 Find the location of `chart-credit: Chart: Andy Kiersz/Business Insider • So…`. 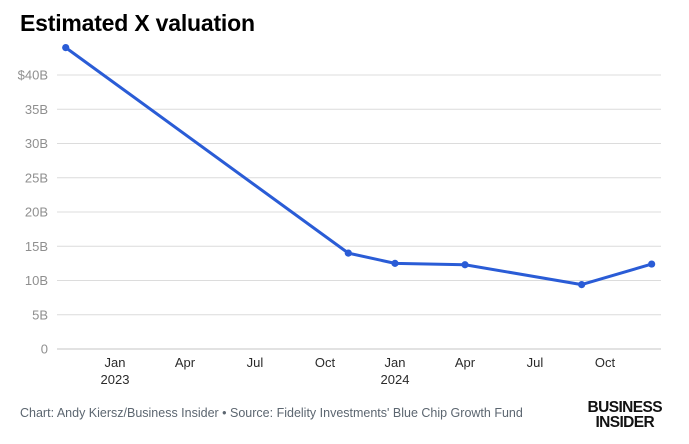

chart-credit: Chart: Andy Kiersz/Business Insider • So… is located at coordinates (271, 413).